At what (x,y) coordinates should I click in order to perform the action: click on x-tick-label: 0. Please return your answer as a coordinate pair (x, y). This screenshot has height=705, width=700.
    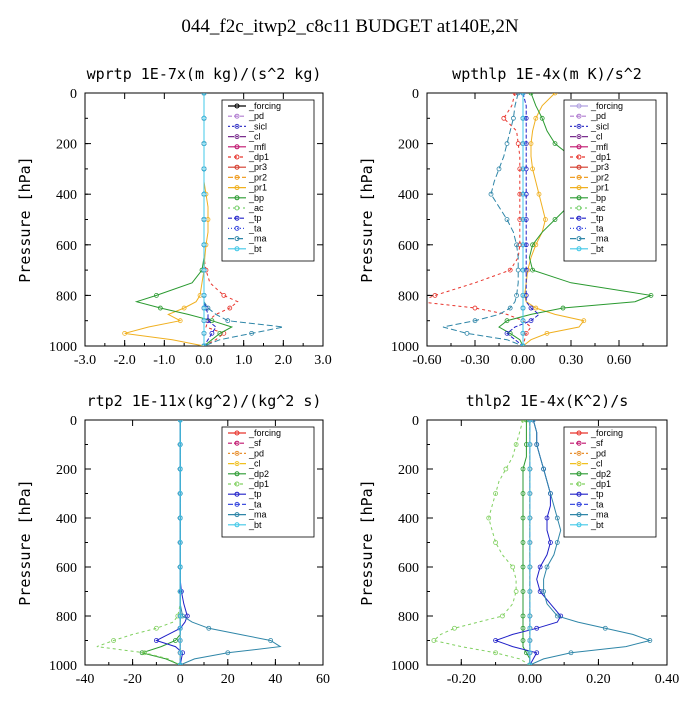
    Looking at the image, I should click on (180, 679).